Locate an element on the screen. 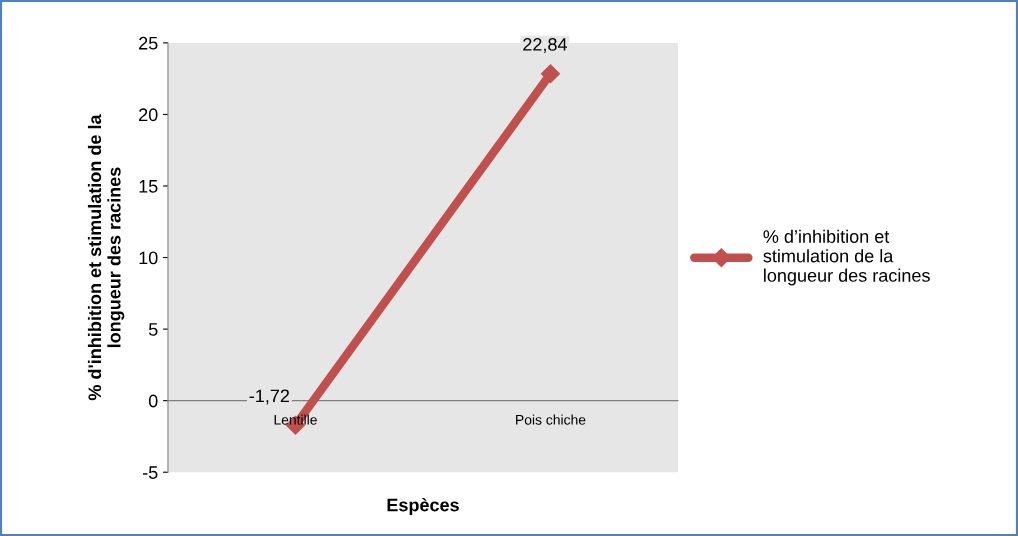  x-axis-title: Espèces is located at coordinates (423, 506).